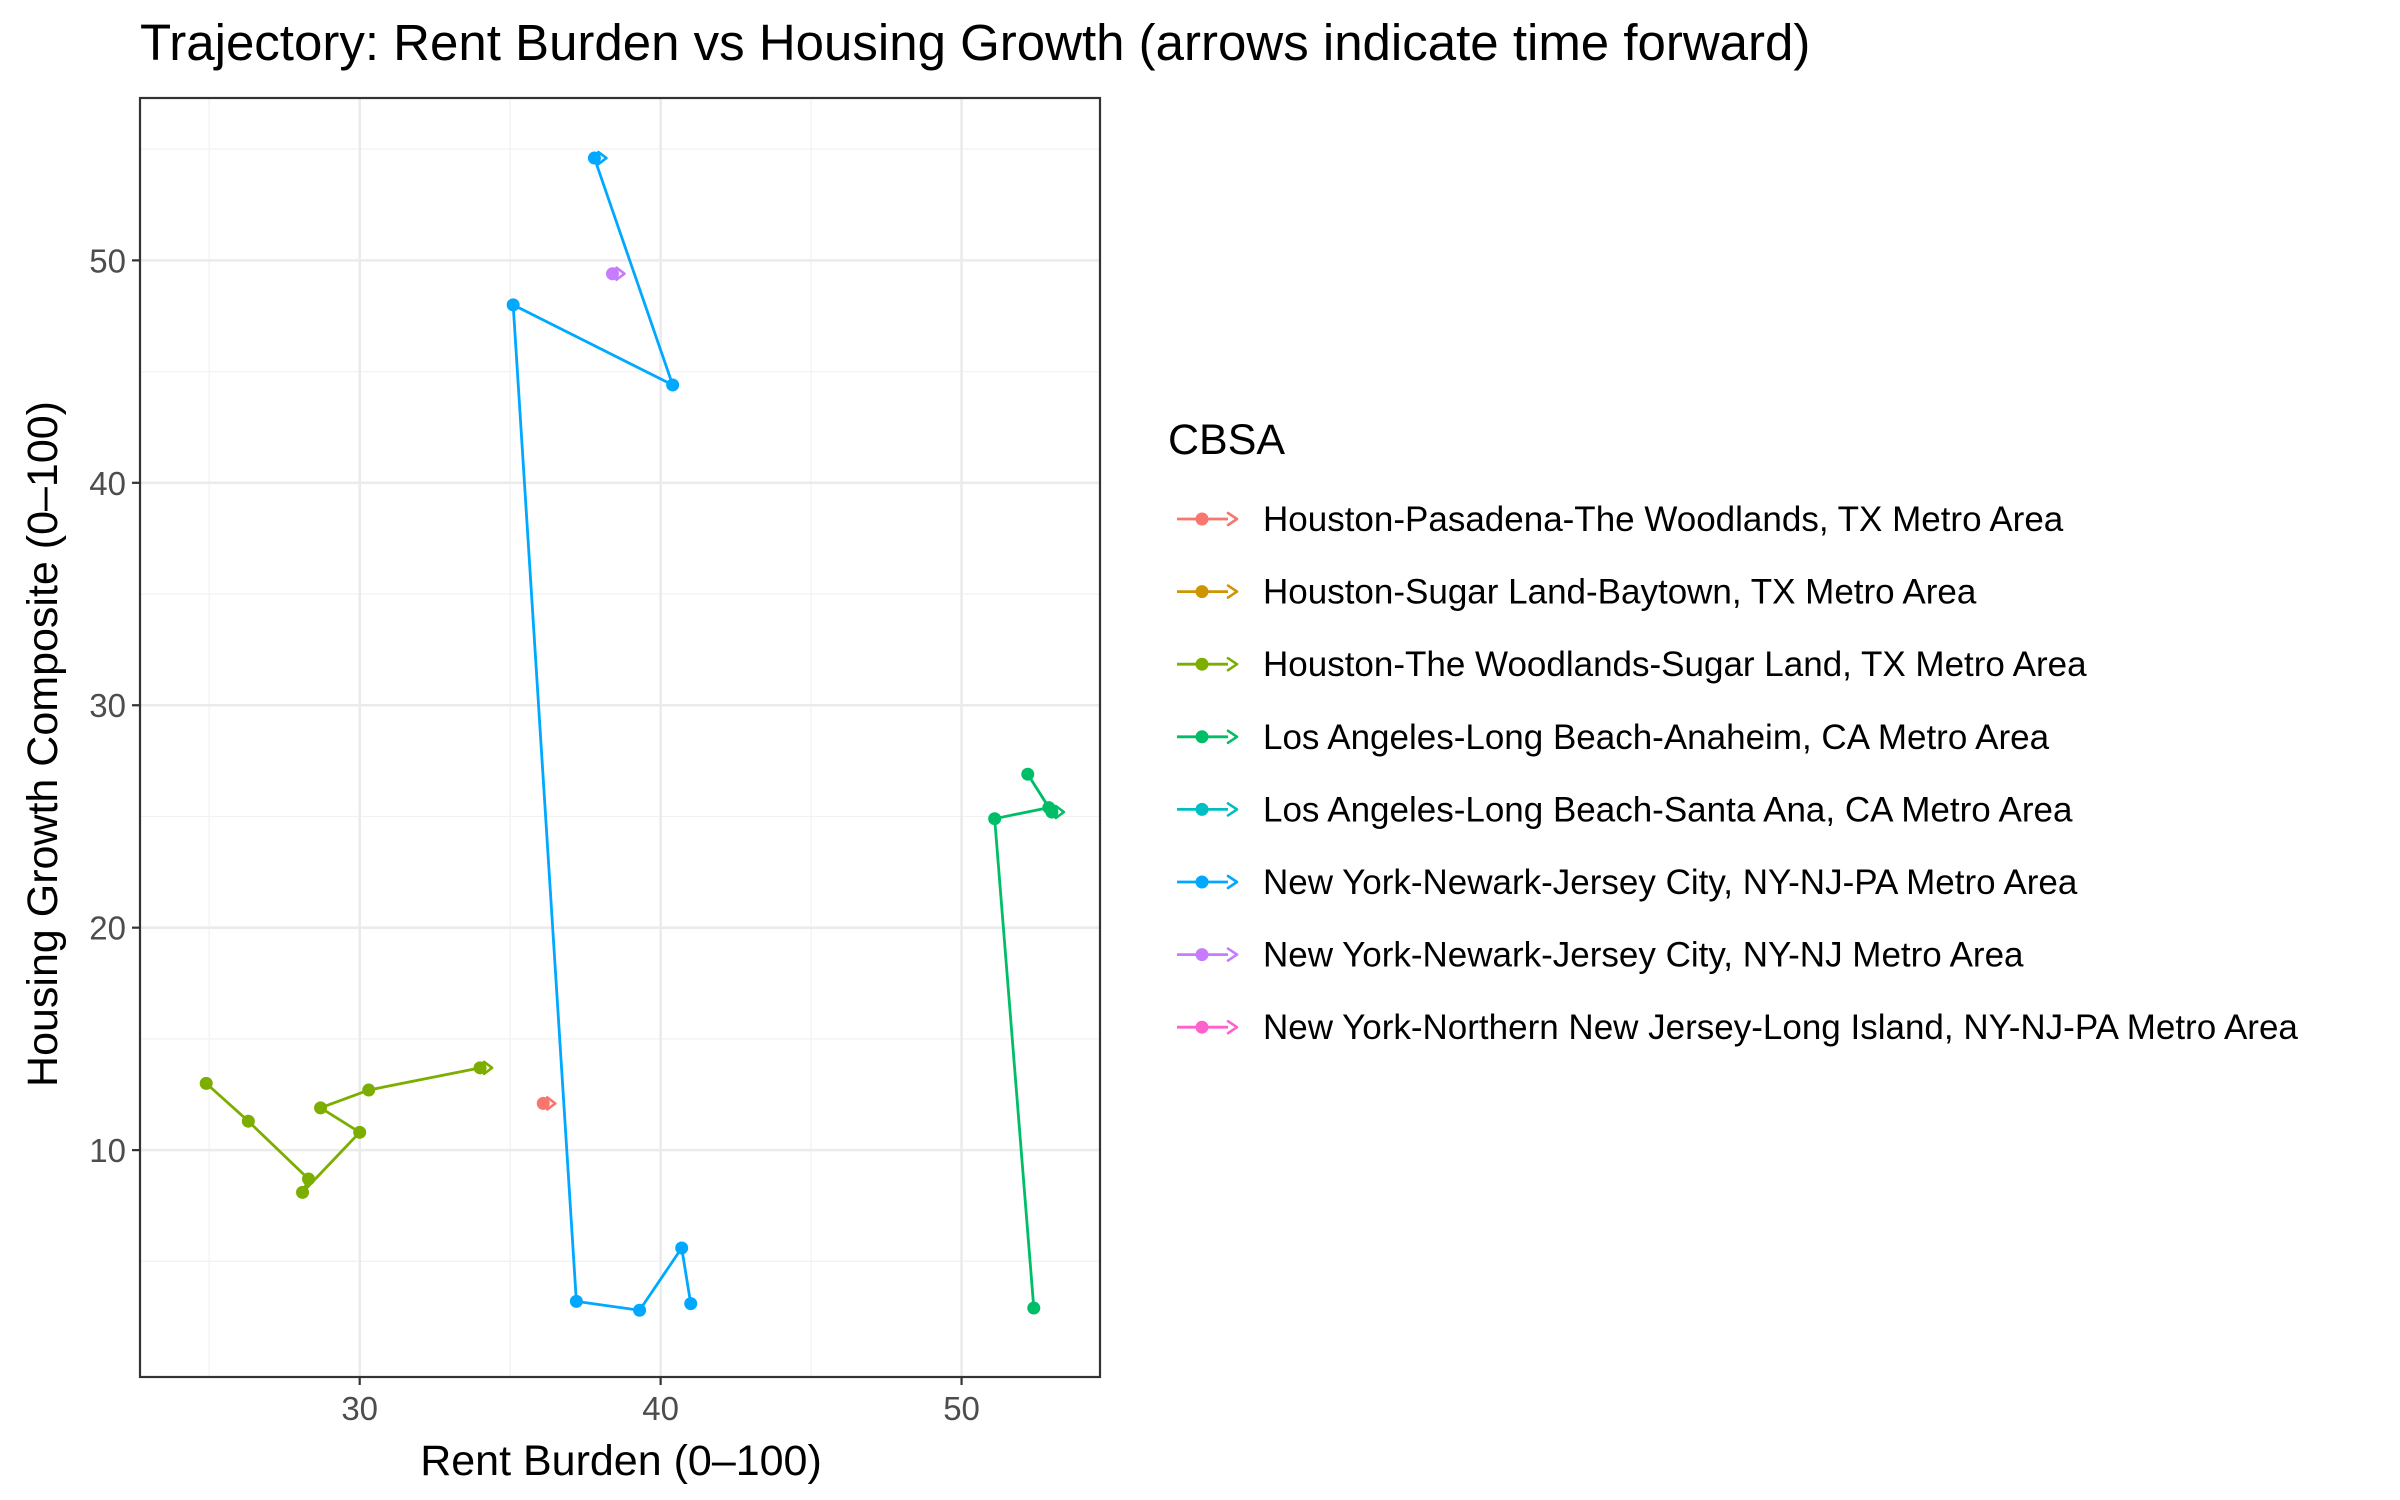 This screenshot has height=1500, width=2400. Describe the element at coordinates (107, 928) in the screenshot. I see `y-tick-label: 20` at that location.